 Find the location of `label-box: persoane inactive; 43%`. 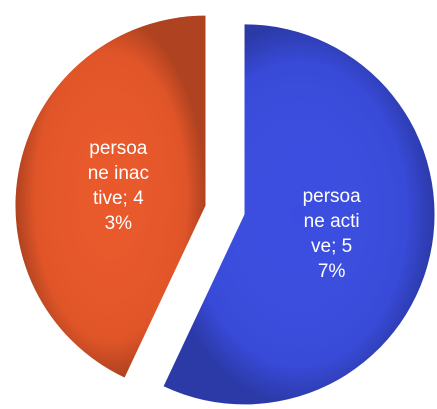

label-box: persoane inactive; 43% is located at coordinates (118, 186).